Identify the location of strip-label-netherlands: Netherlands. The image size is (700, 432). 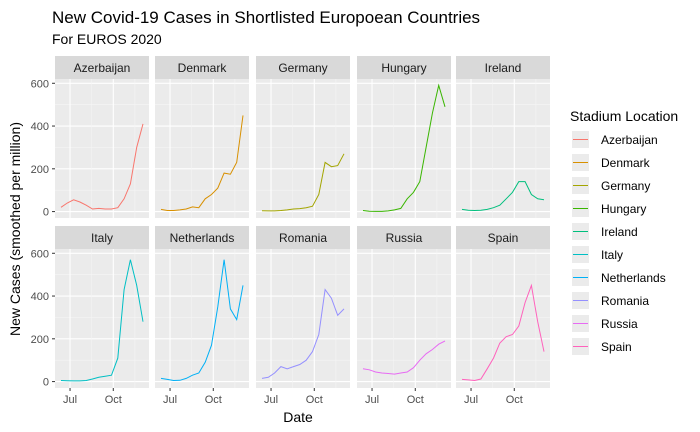
(202, 238).